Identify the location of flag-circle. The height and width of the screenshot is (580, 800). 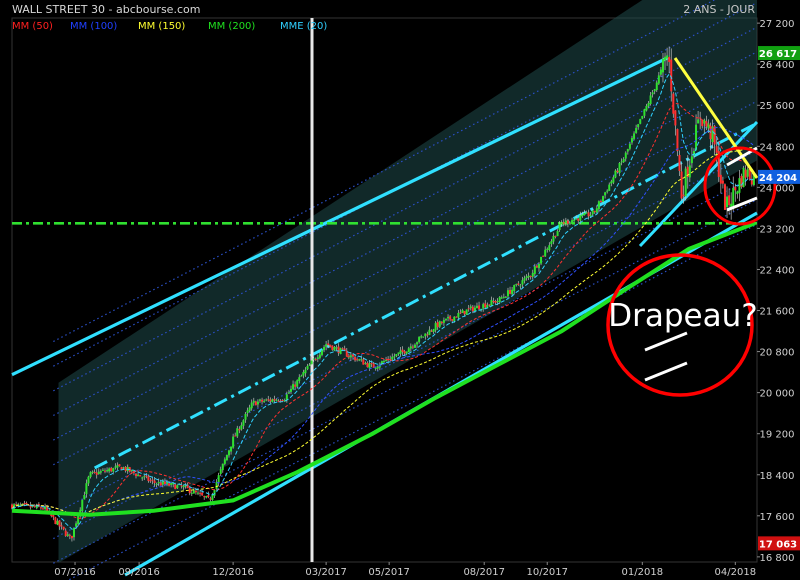
(740, 186).